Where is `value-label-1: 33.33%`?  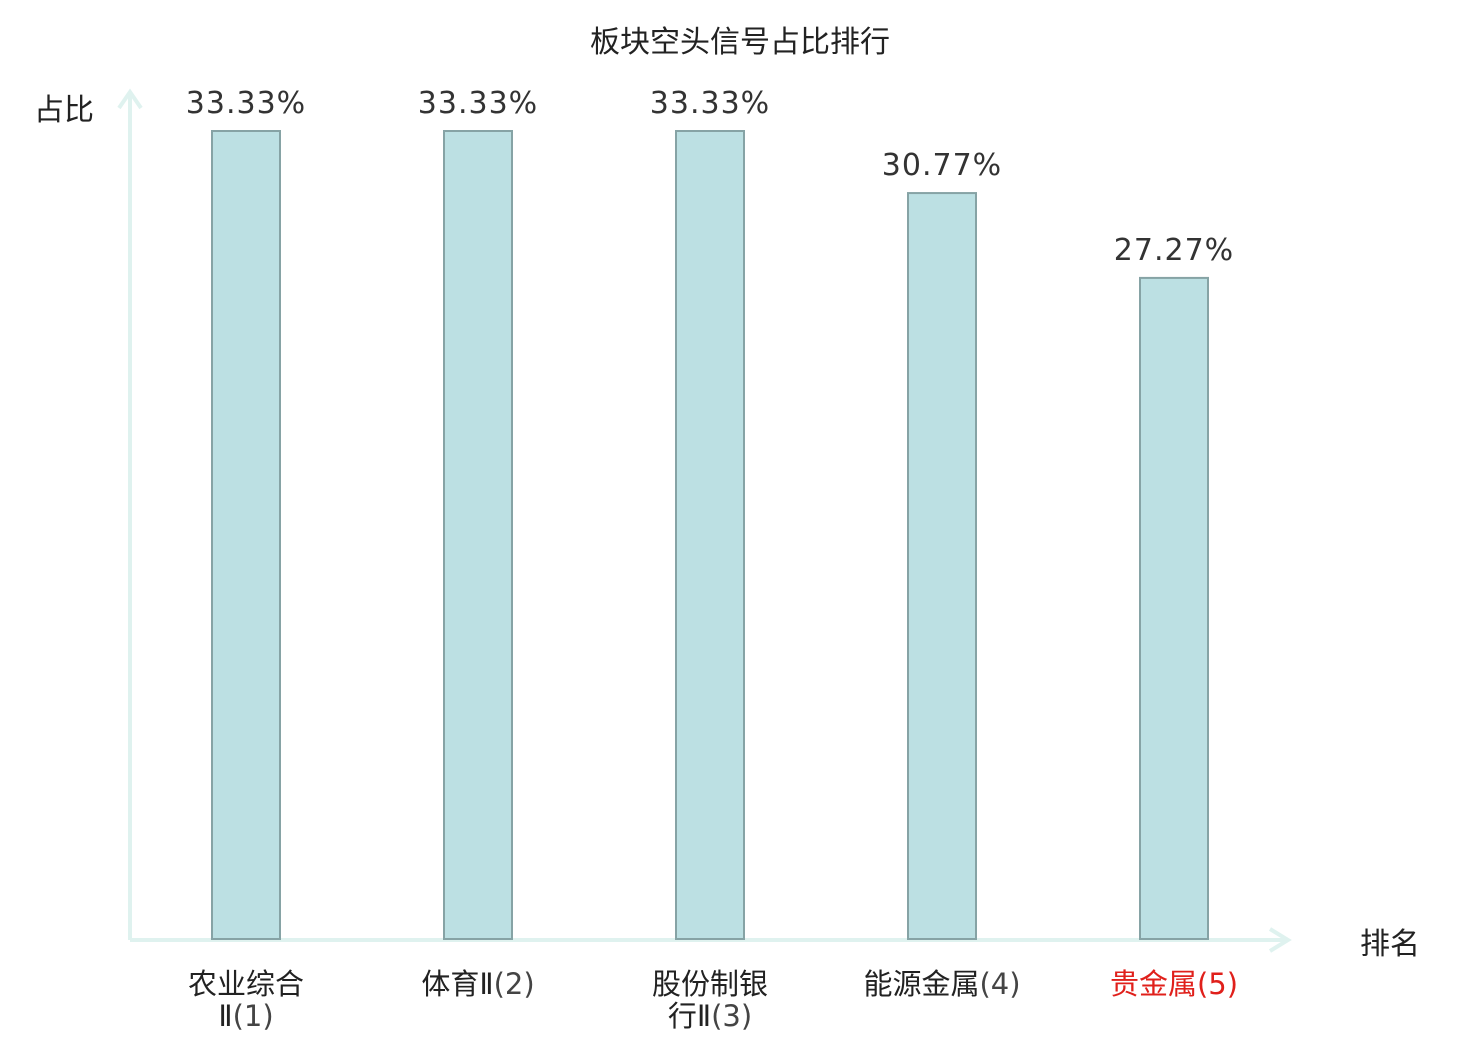 value-label-1: 33.33% is located at coordinates (246, 103).